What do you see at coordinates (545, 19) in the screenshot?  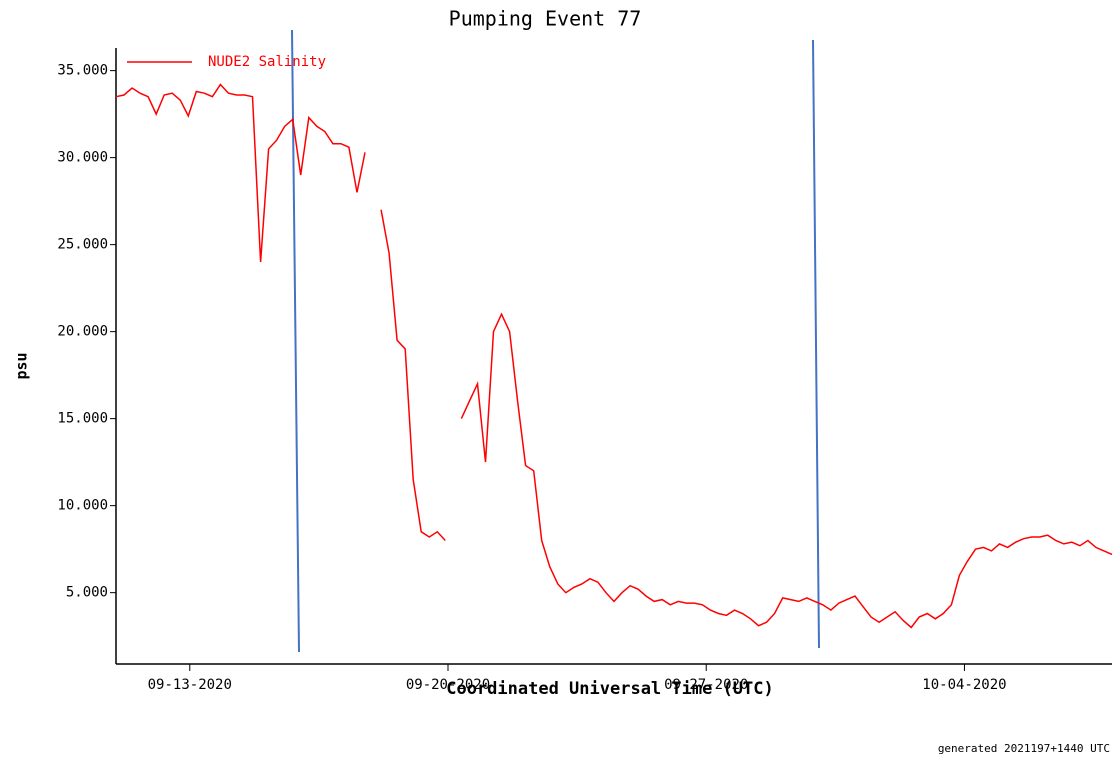 I see `chart-title: Pumping Event 77` at bounding box center [545, 19].